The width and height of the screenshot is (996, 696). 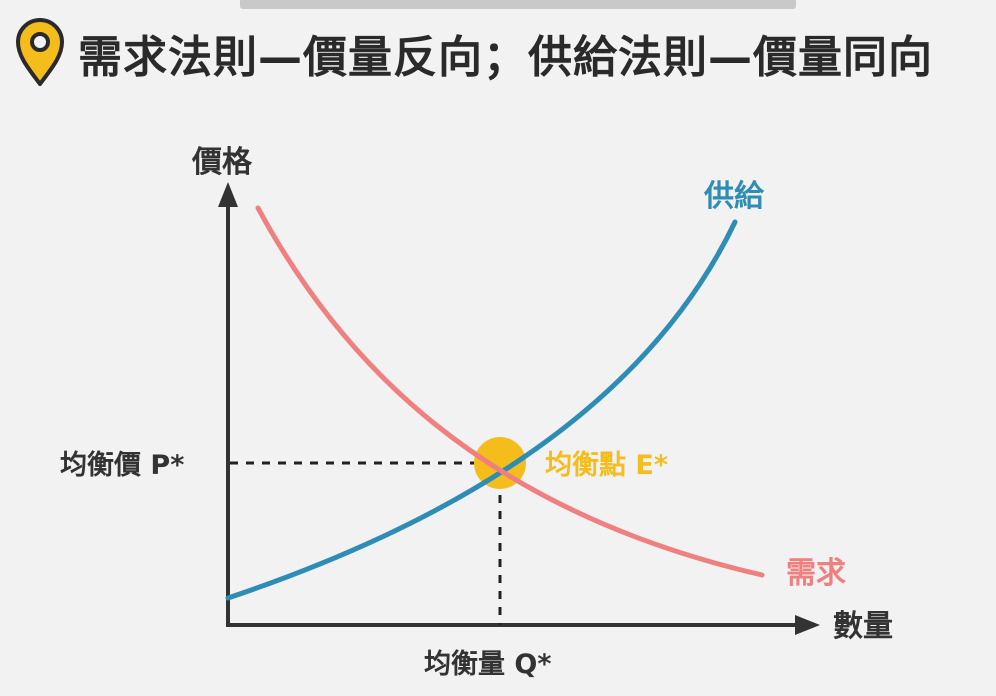 I want to click on y-axis-label: 價格, so click(x=222, y=162).